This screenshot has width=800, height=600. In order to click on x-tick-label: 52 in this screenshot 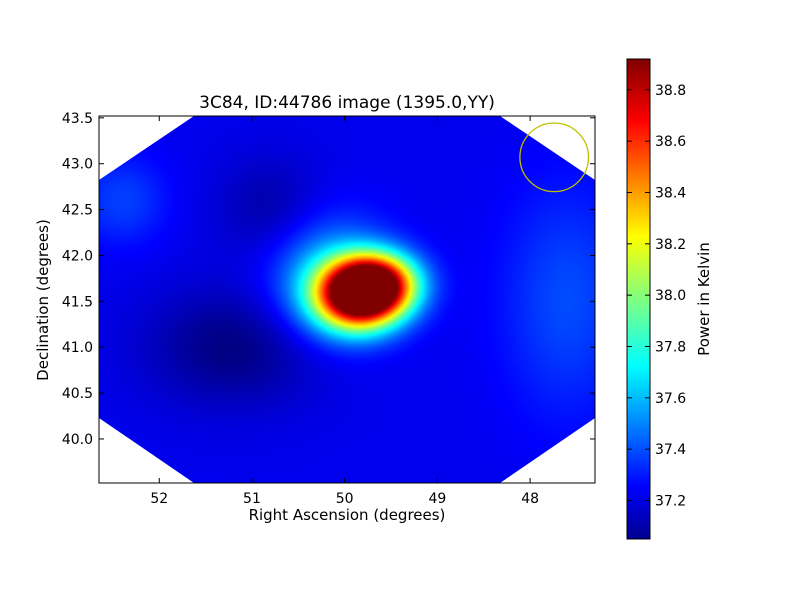, I will do `click(159, 499)`.